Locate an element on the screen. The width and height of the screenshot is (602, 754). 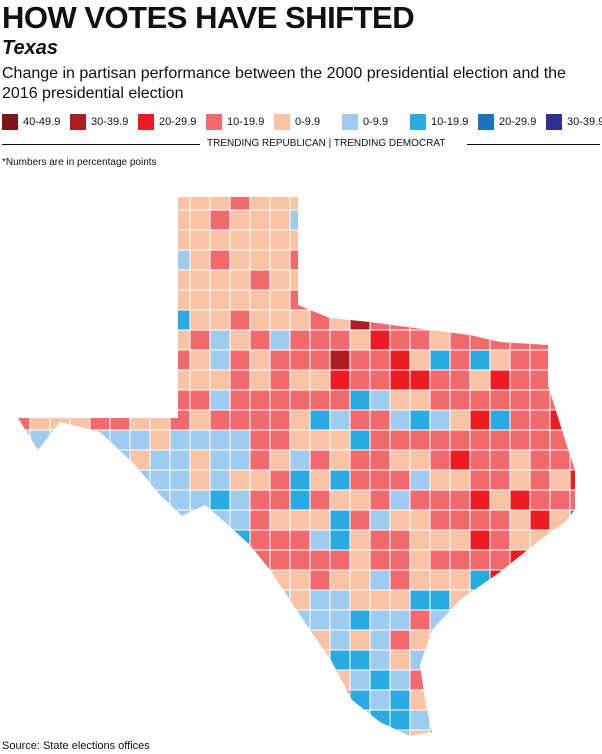
legend-label: 20-29.9 is located at coordinates (178, 122).